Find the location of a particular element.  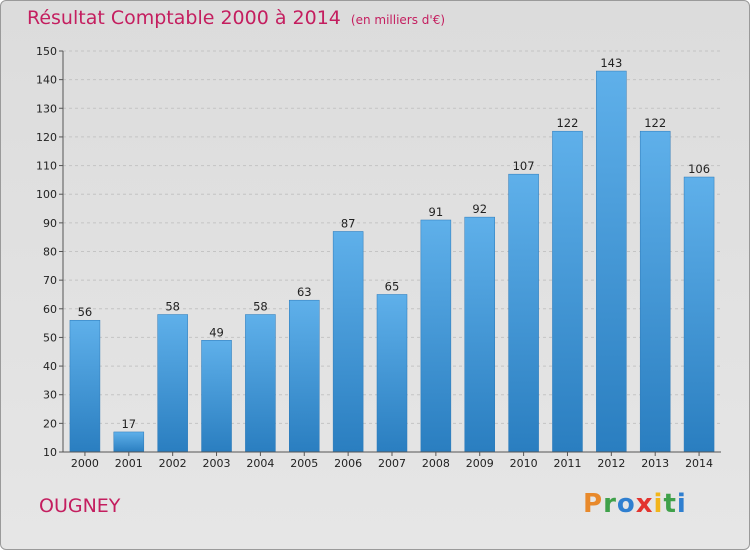

x-tick-label: 2008 is located at coordinates (436, 463).